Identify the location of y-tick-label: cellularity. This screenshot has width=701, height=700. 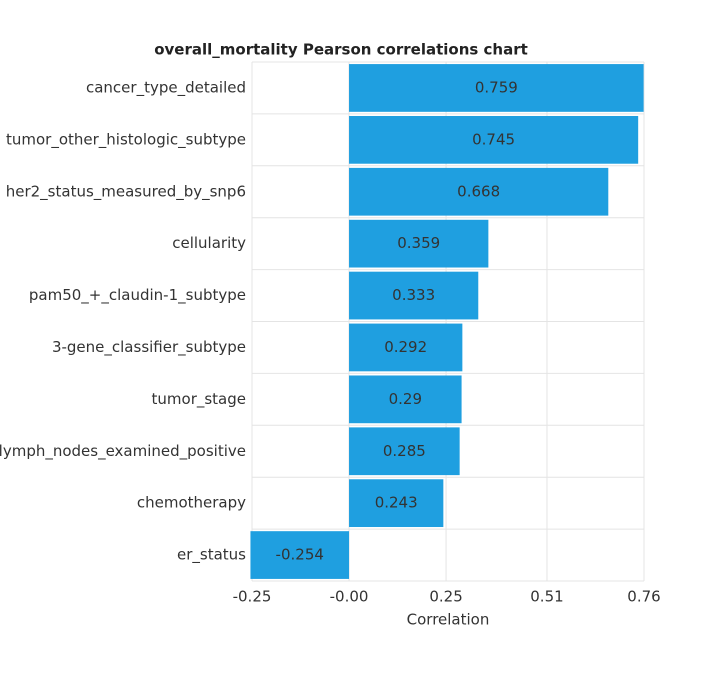
(209, 243).